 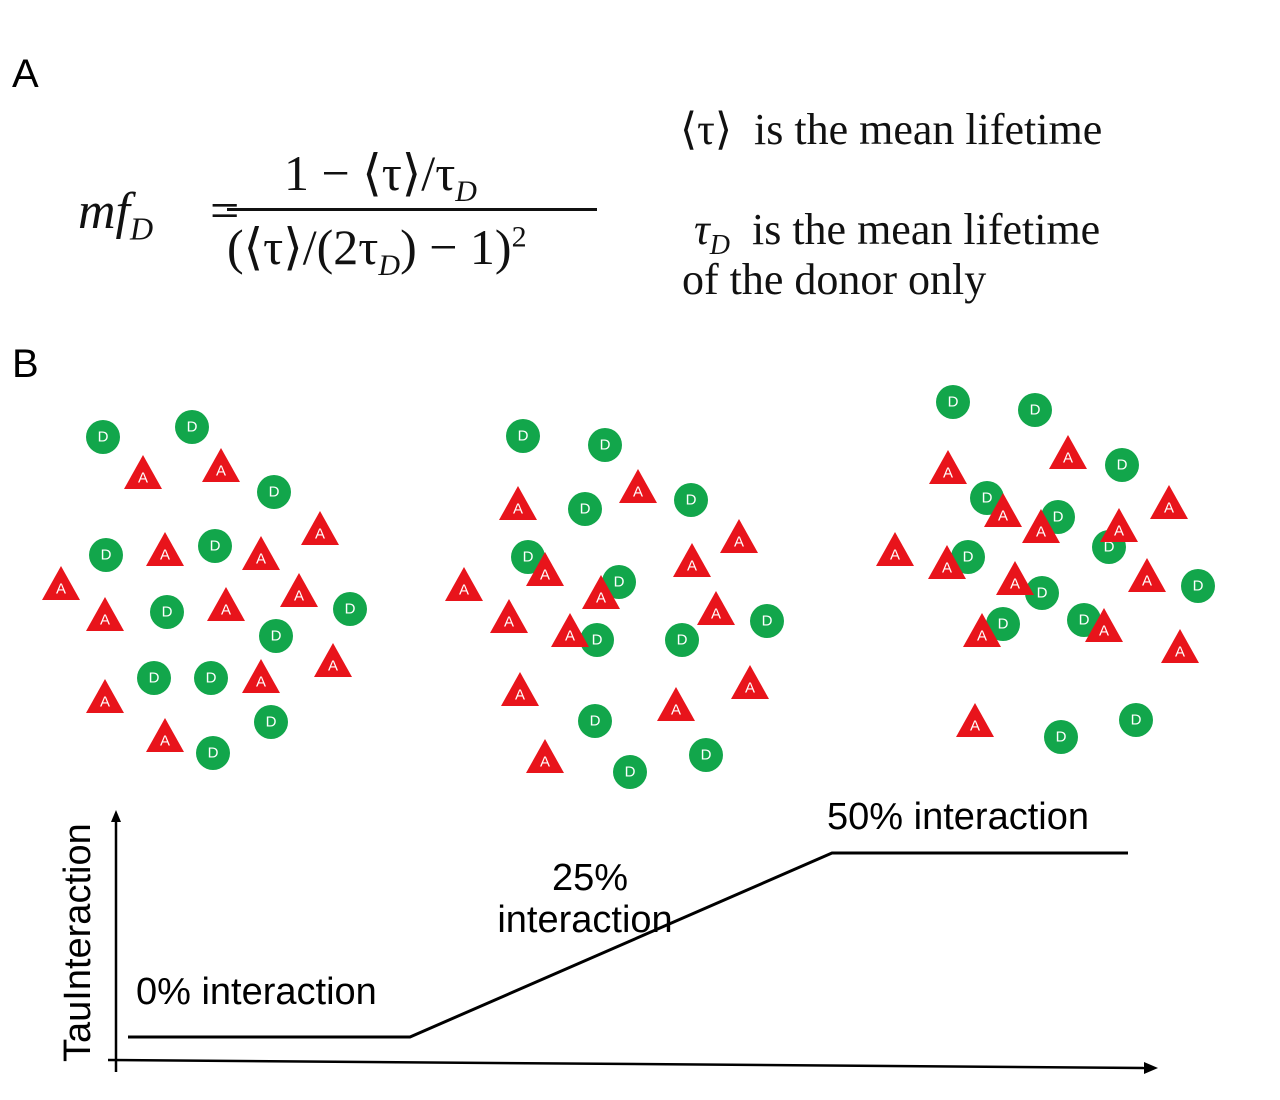 I want to click on equation-lhs: mfD, so click(x=116, y=215).